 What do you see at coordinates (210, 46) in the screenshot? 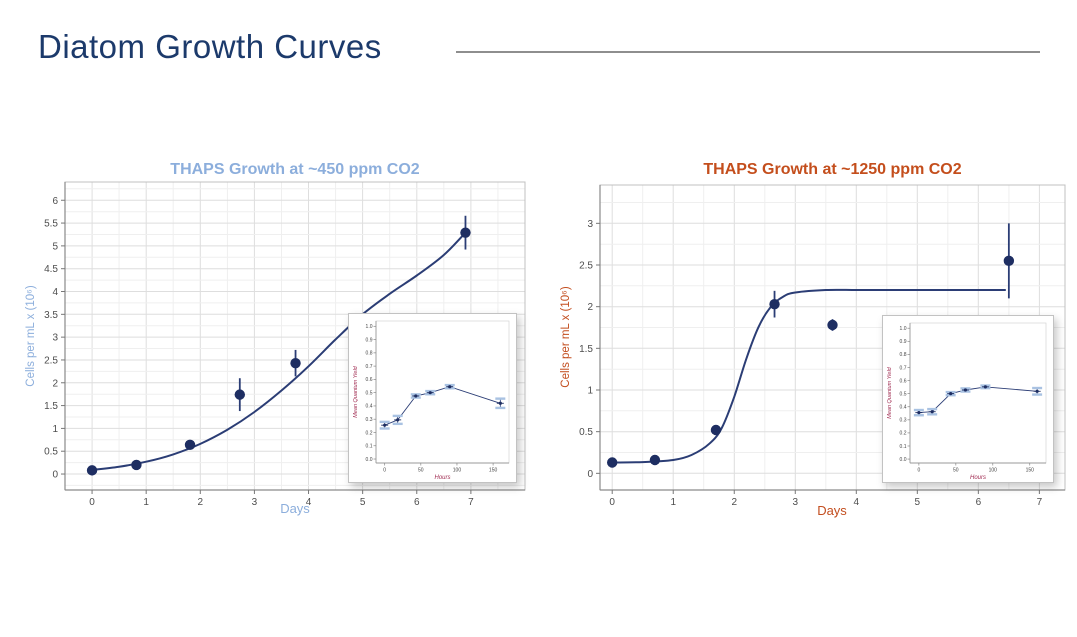
I see `page-title: Diatom Growth Curves` at bounding box center [210, 46].